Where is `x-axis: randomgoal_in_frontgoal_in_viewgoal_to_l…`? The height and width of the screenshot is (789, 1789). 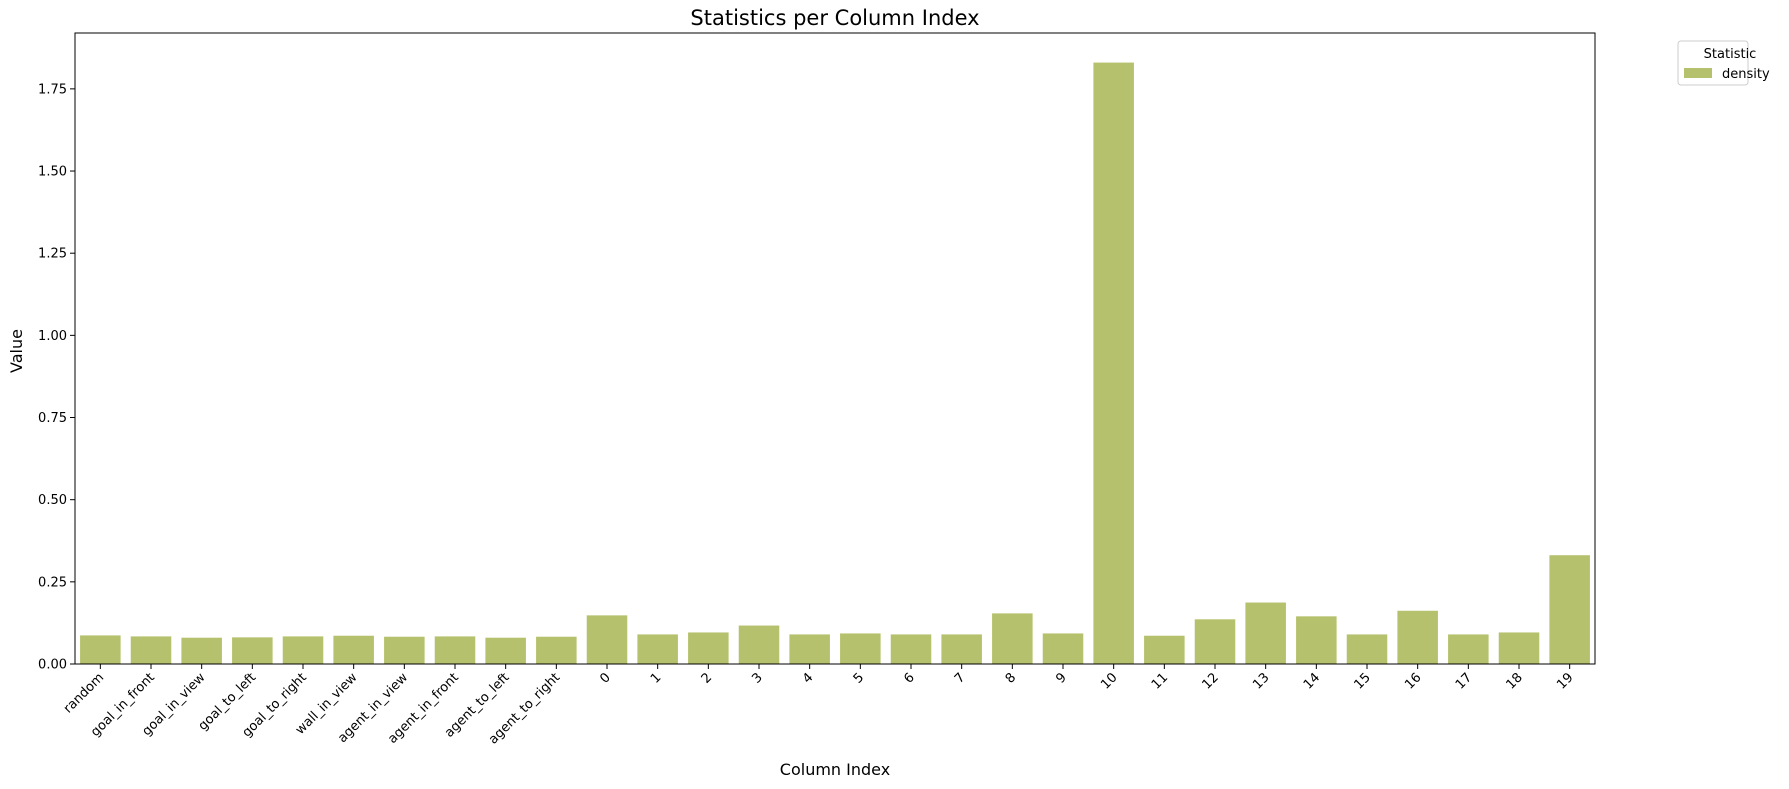
x-axis: randomgoal_in_frontgoal_in_viewgoal_to_l… is located at coordinates (818, 705).